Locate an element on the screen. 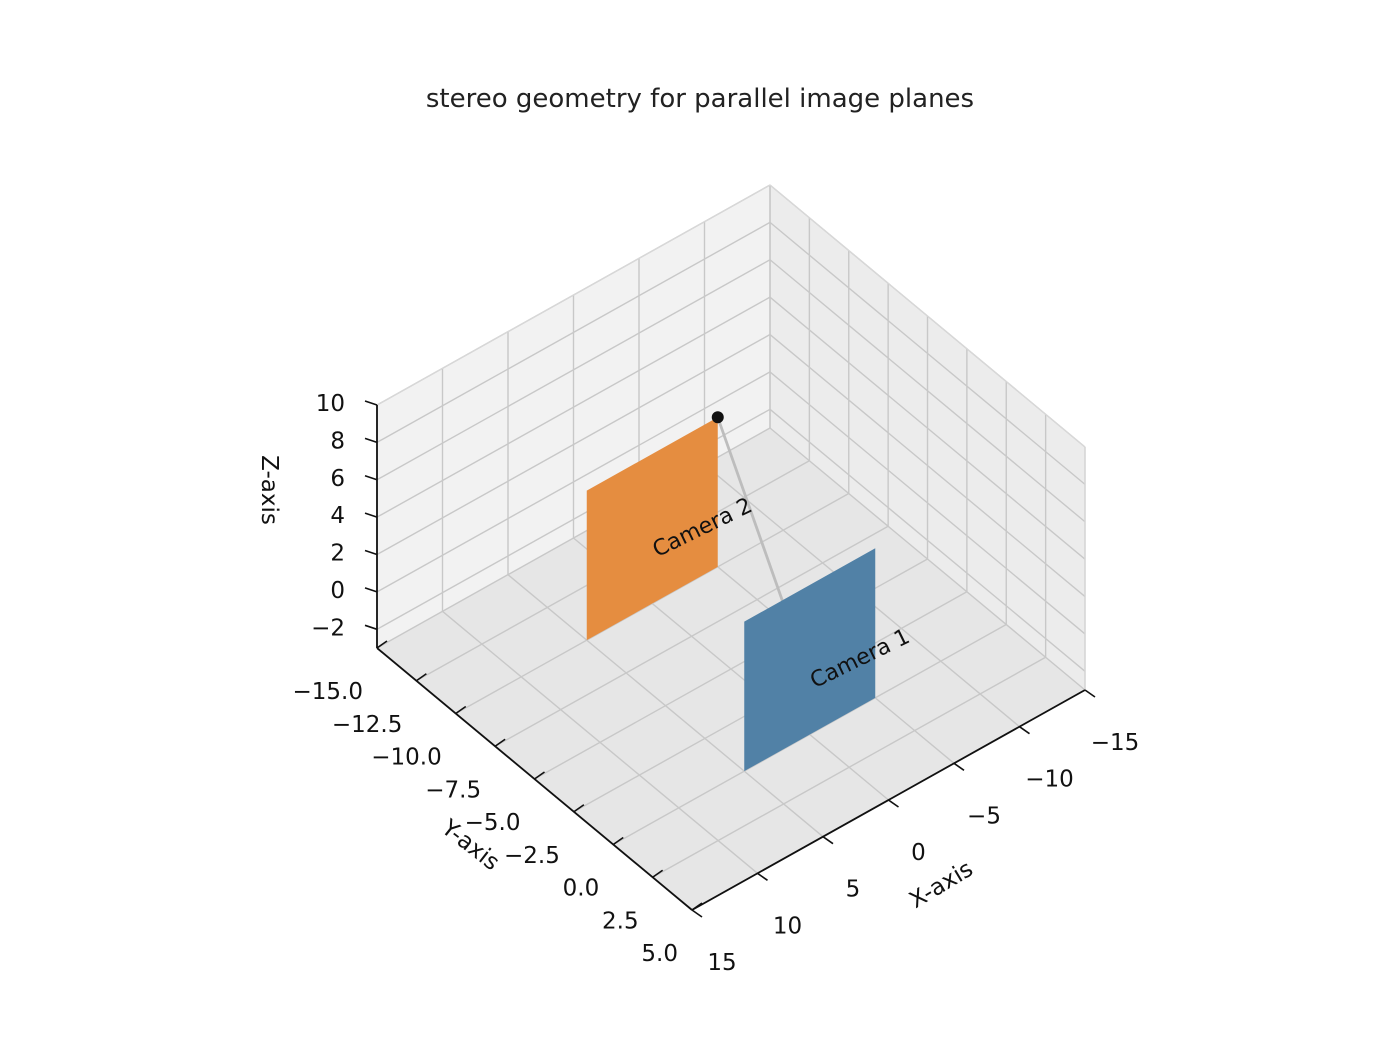  z-tick-label: 4 is located at coordinates (337, 516).